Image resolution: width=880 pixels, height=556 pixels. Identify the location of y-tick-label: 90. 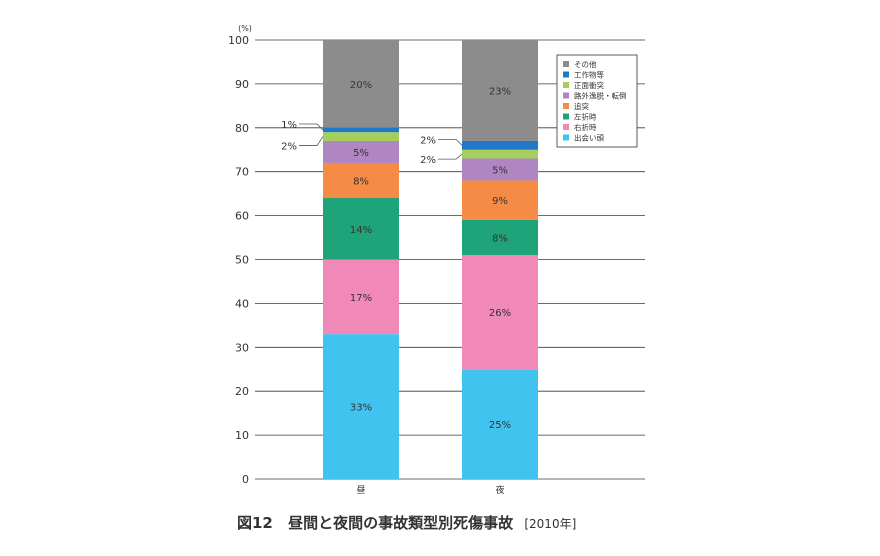
(242, 84).